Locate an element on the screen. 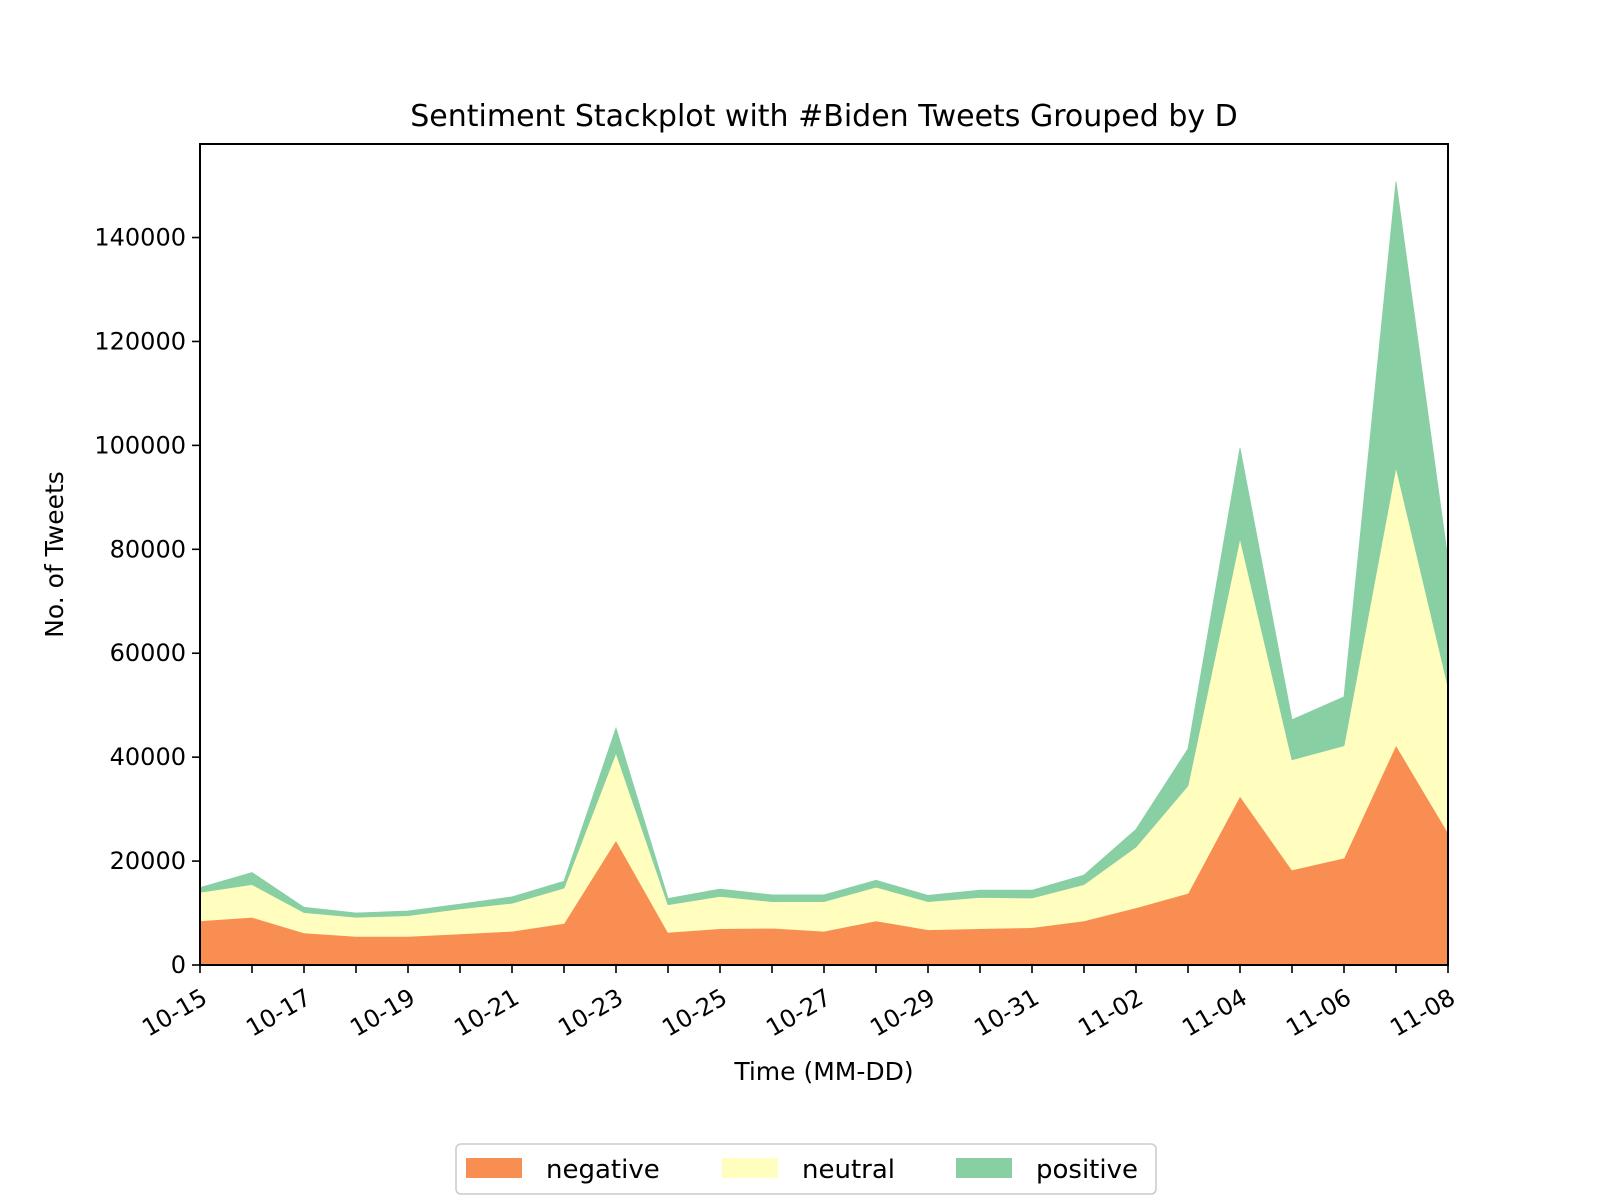 This screenshot has width=1600, height=1200. legend-swatch-negative is located at coordinates (494, 1168).